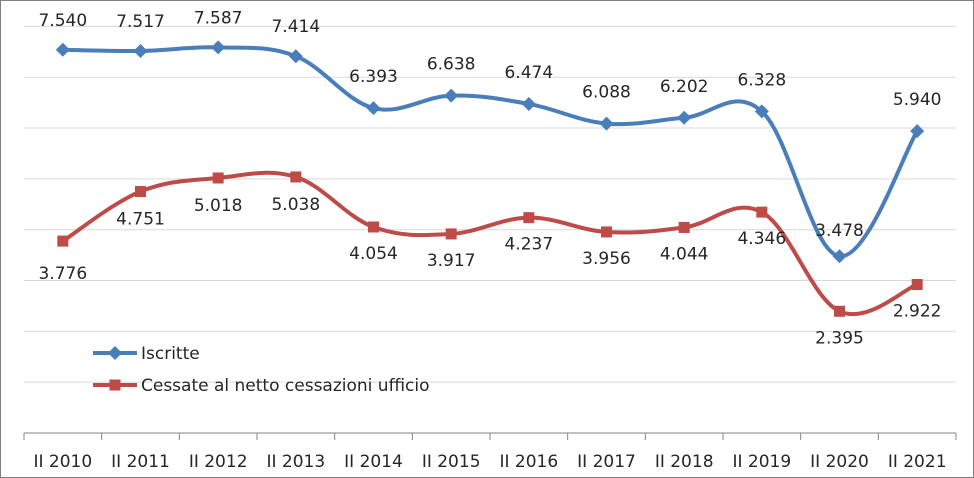 This screenshot has height=478, width=974. Describe the element at coordinates (528, 245) in the screenshot. I see `data-label: 4.237` at that location.